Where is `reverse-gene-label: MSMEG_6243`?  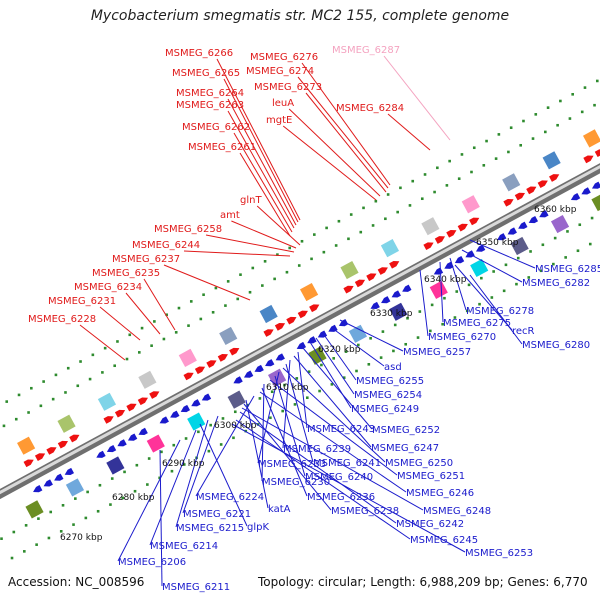
reverse-gene-label: MSMEG_6243 is located at coordinates (341, 429).